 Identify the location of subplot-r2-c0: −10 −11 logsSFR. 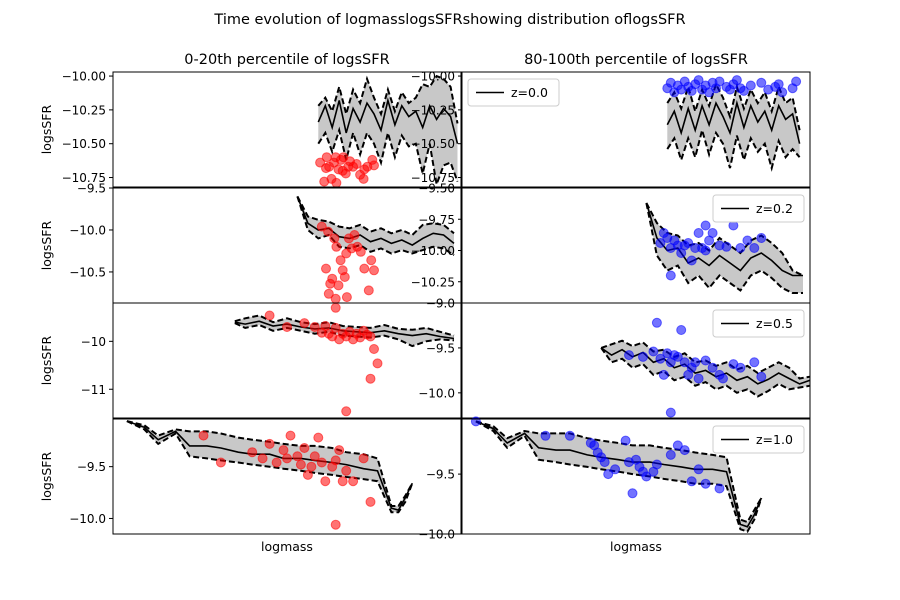
(250, 360).